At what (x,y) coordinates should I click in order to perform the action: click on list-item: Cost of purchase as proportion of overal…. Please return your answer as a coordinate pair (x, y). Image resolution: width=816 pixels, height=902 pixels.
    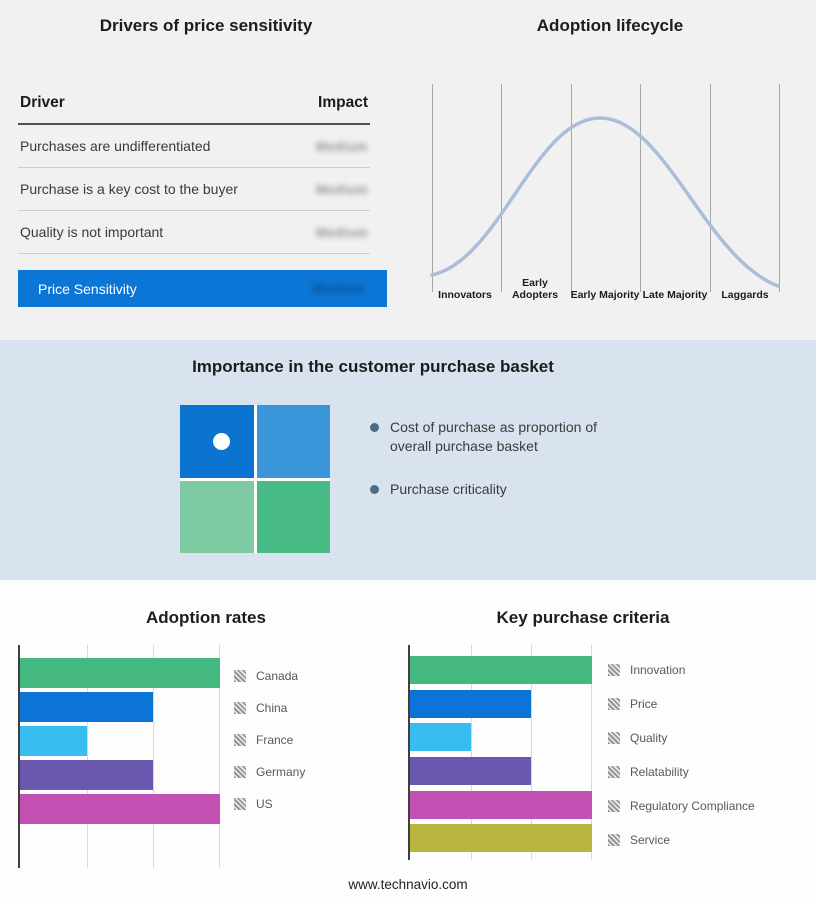
    Looking at the image, I should click on (504, 437).